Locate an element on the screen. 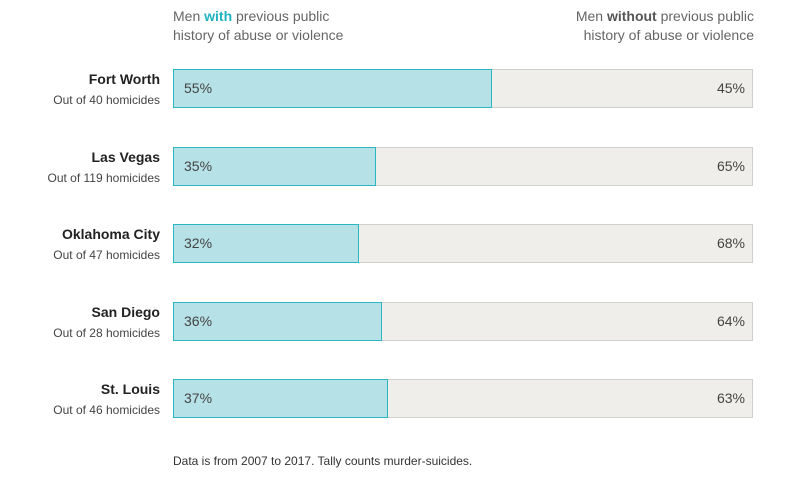 Image resolution: width=794 pixels, height=484 pixels. value-label-without: 63% is located at coordinates (730, 398).